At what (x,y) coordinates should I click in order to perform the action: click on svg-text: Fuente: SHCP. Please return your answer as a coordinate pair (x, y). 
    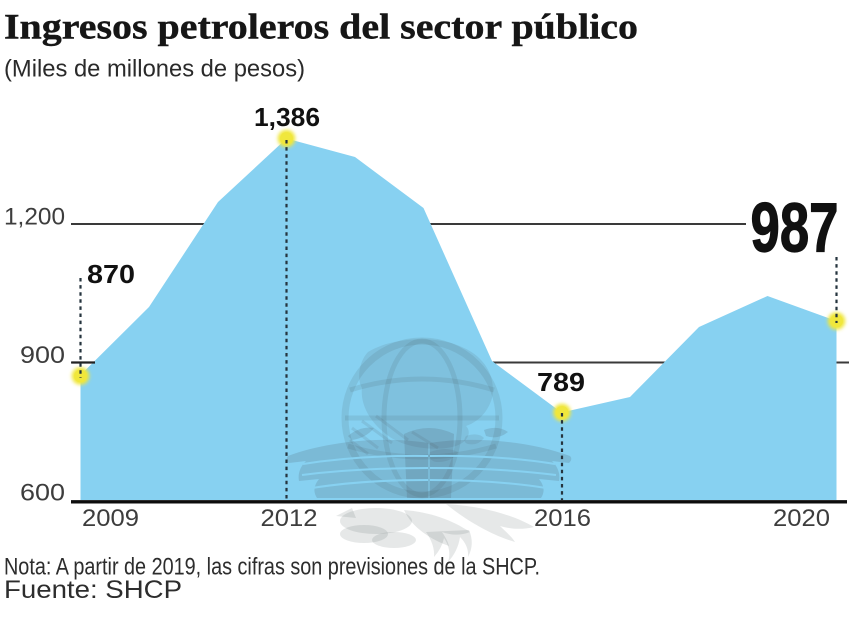
    Looking at the image, I should click on (93, 590).